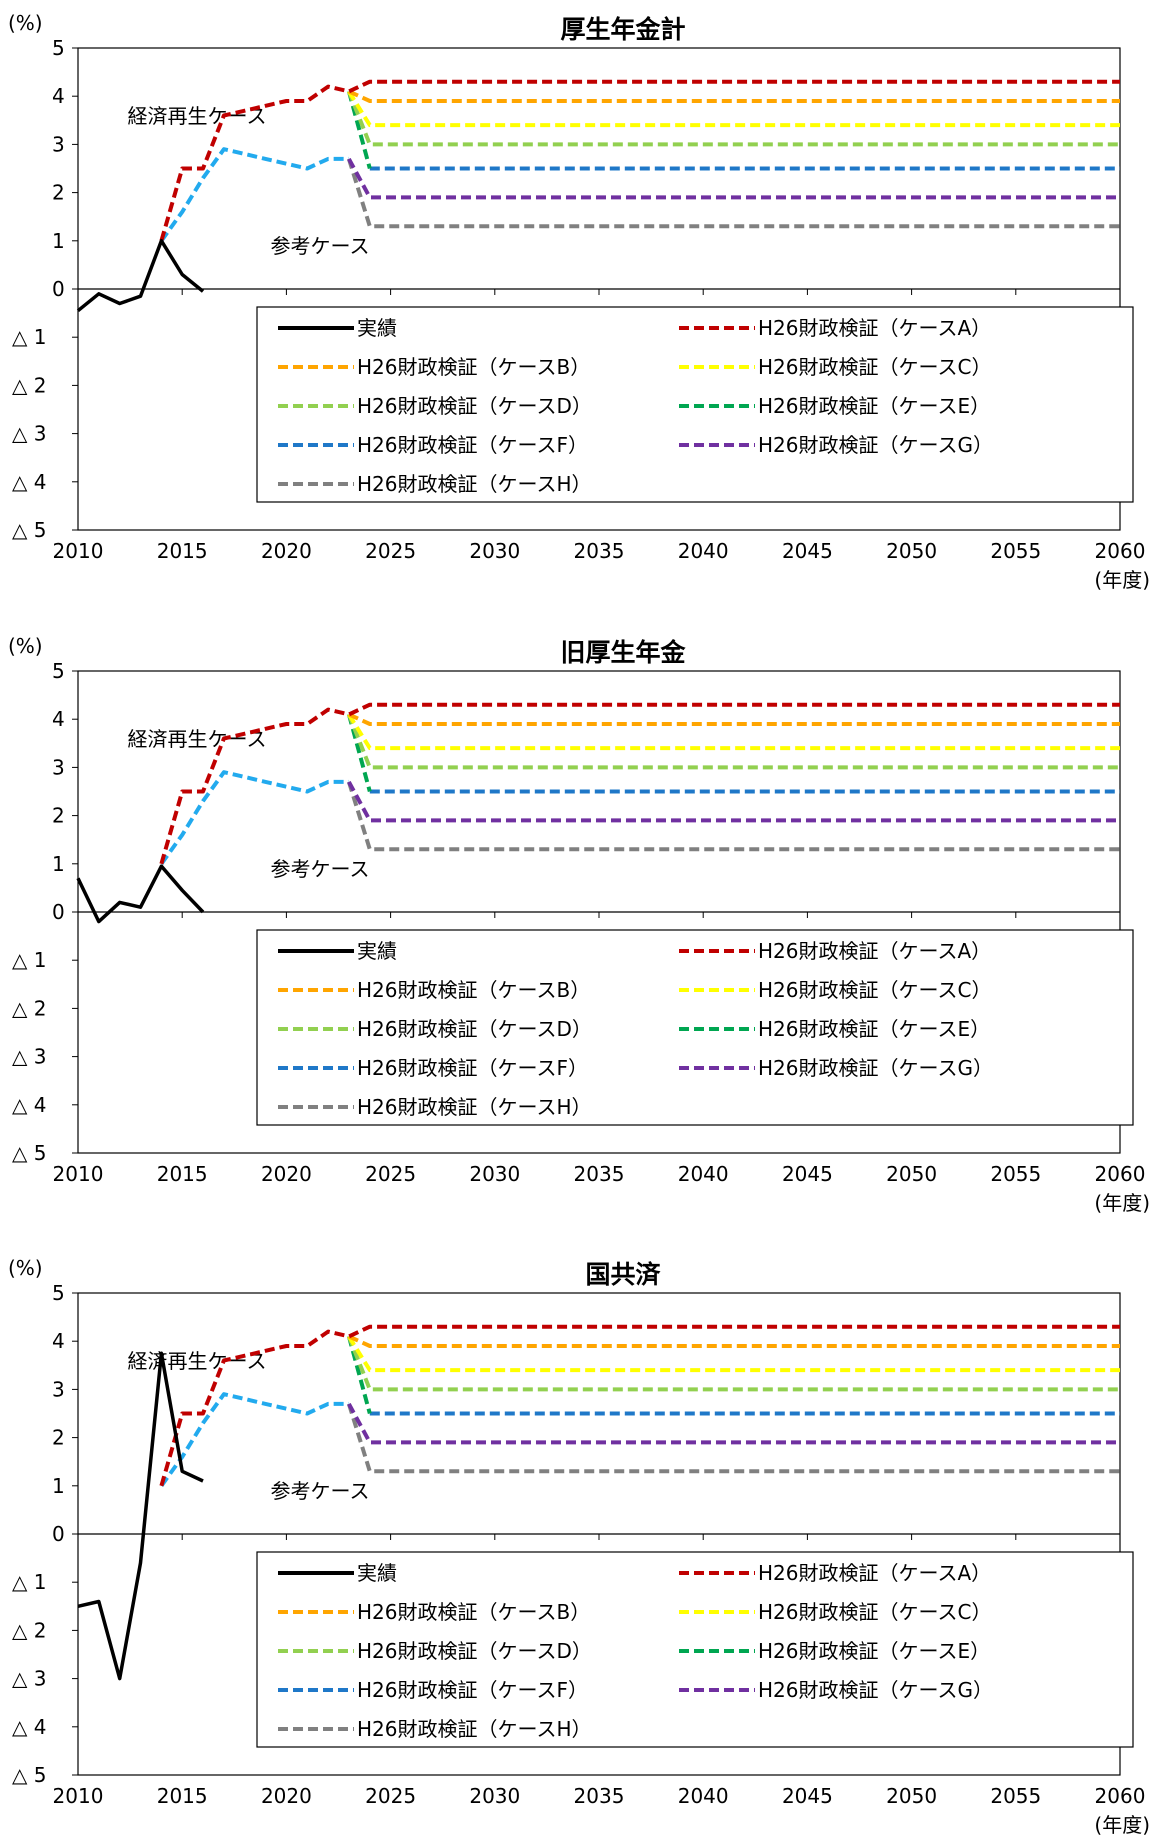  I want to click on y-tick-label: △ 2, so click(29, 385).